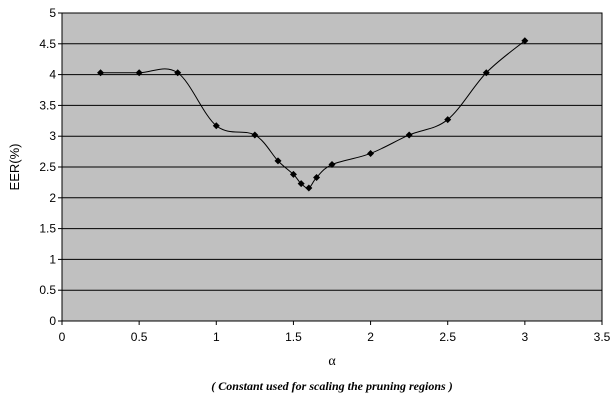  Describe the element at coordinates (52, 13) in the screenshot. I see `y-tick-label: 5` at that location.